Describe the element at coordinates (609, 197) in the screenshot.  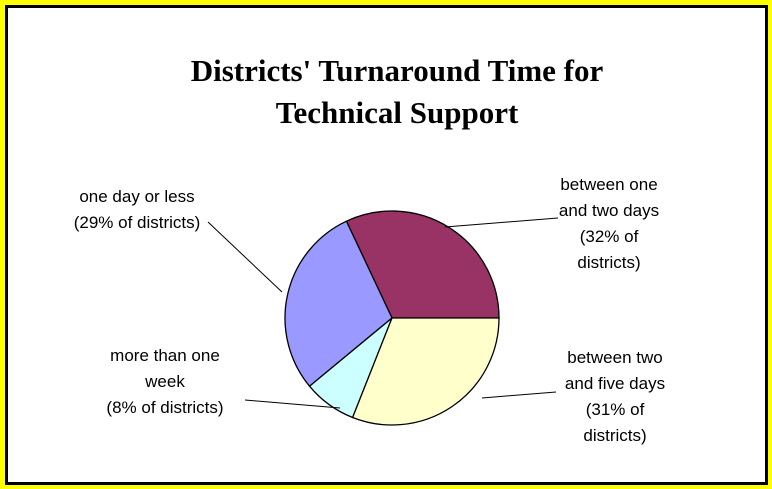
I see `slice-label: between one and two days` at that location.